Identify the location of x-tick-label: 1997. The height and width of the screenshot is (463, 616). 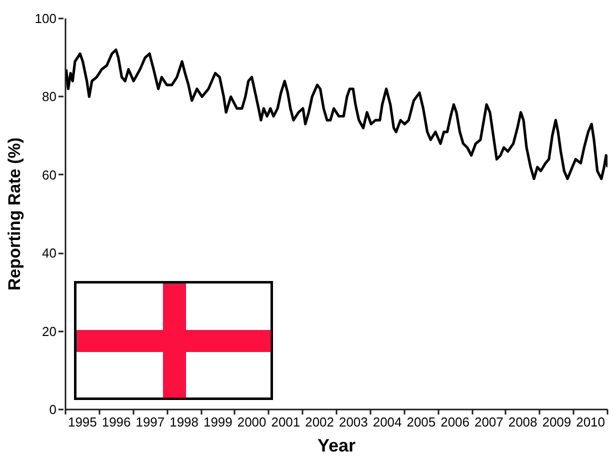
(150, 422).